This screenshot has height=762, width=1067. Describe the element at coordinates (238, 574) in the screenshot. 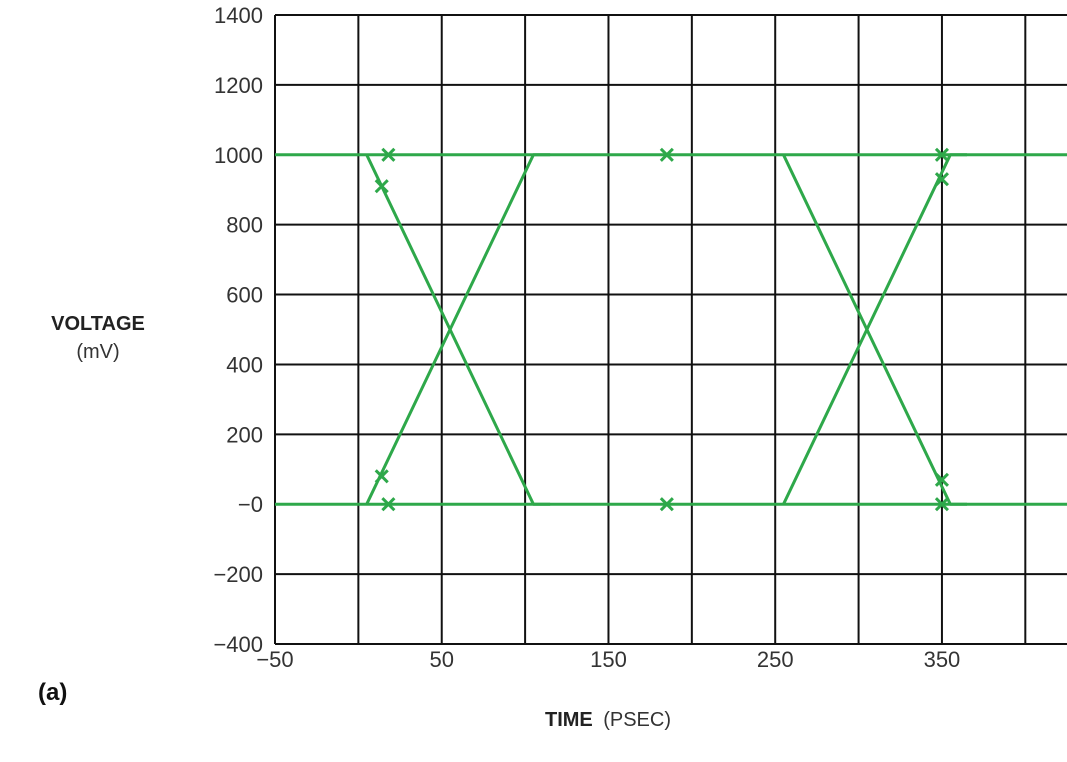

I see `y-tick-label: −200` at that location.